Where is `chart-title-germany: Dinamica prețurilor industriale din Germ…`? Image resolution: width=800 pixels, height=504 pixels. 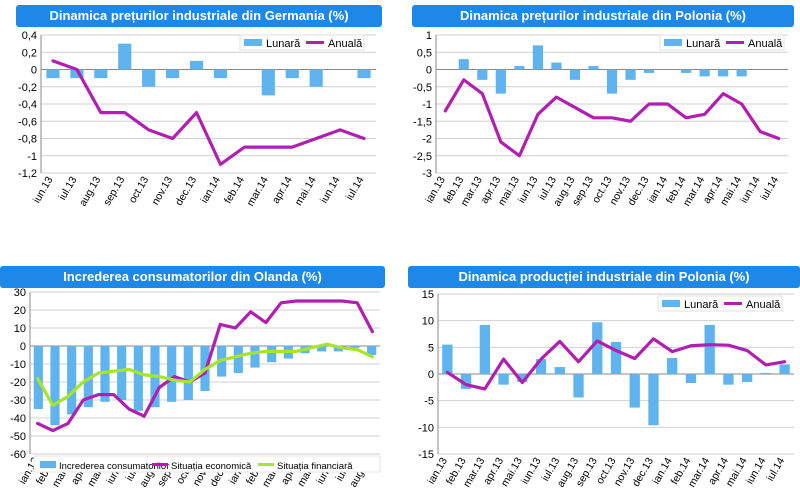
chart-title-germany: Dinamica prețurilor industriale din Germ… is located at coordinates (199, 16).